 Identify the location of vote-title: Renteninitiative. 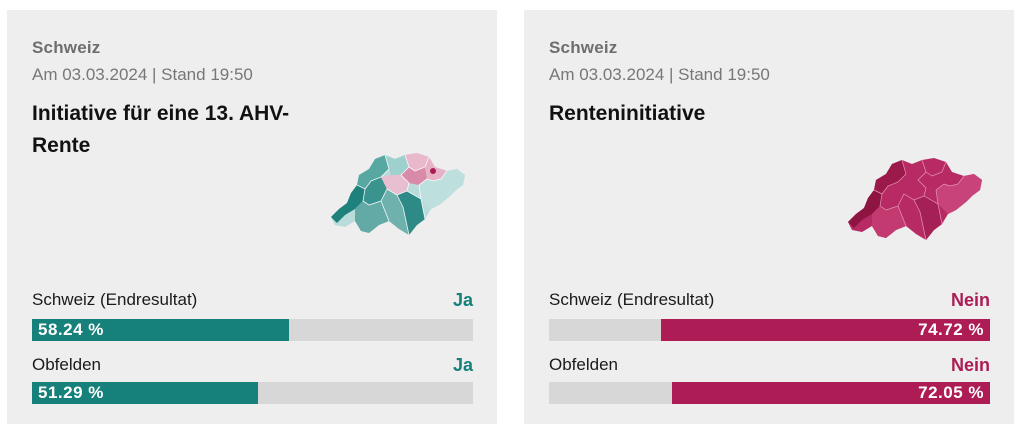
(627, 113).